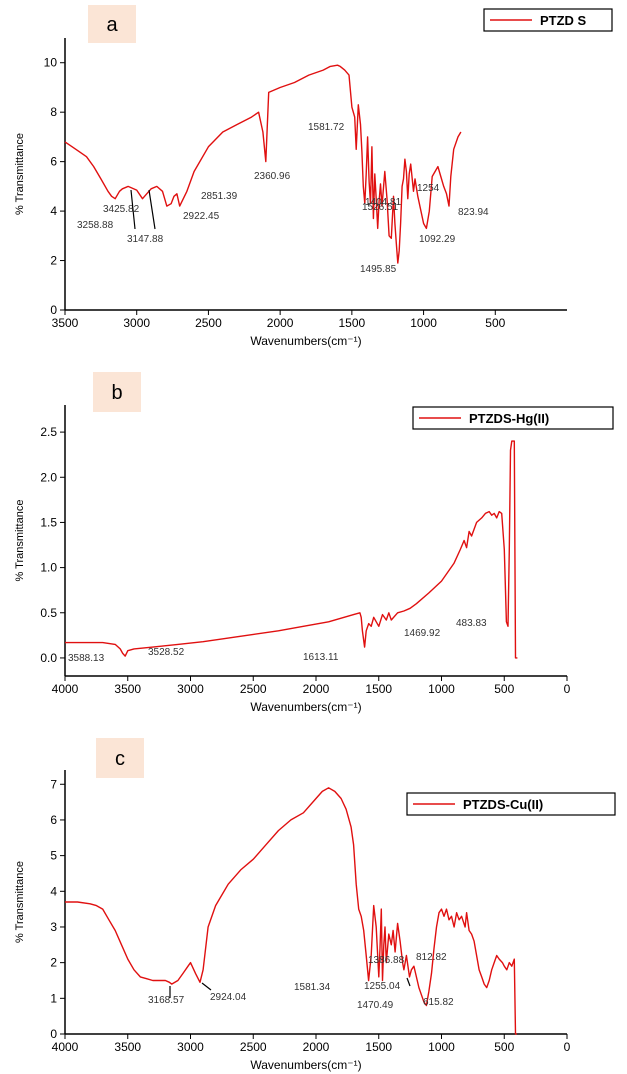 Image resolution: width=627 pixels, height=1074 pixels. I want to click on peak-label-3147-88: 3147.88, so click(145, 239).